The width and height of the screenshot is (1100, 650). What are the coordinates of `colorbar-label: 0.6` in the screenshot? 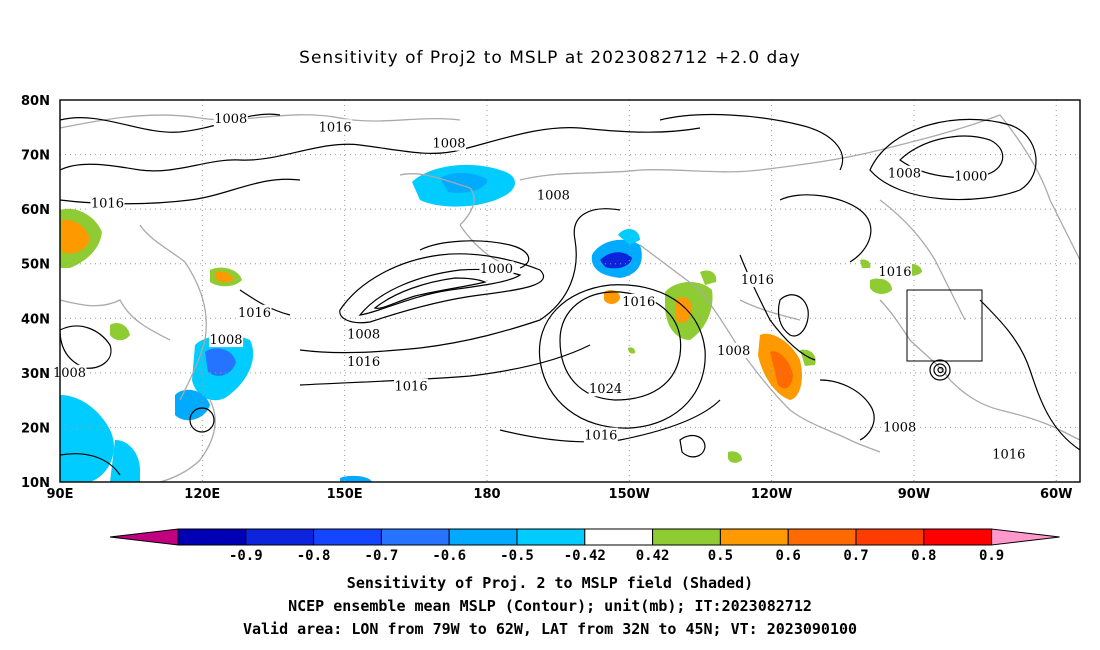 It's located at (788, 556).